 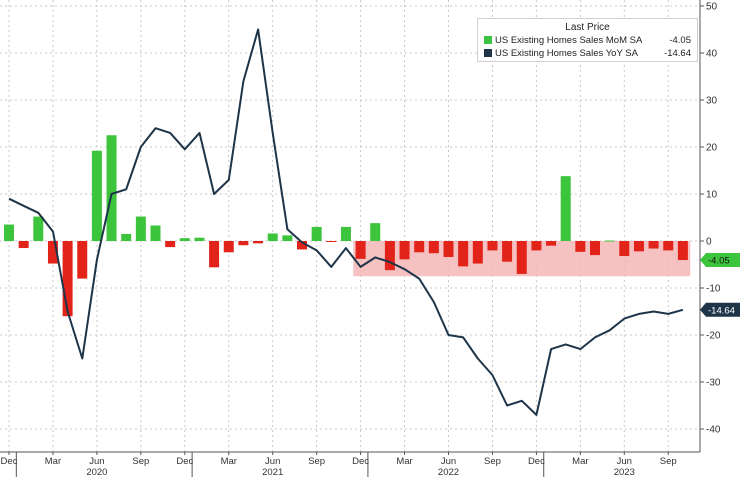 I want to click on y-tick-label: -10, so click(x=713, y=289).